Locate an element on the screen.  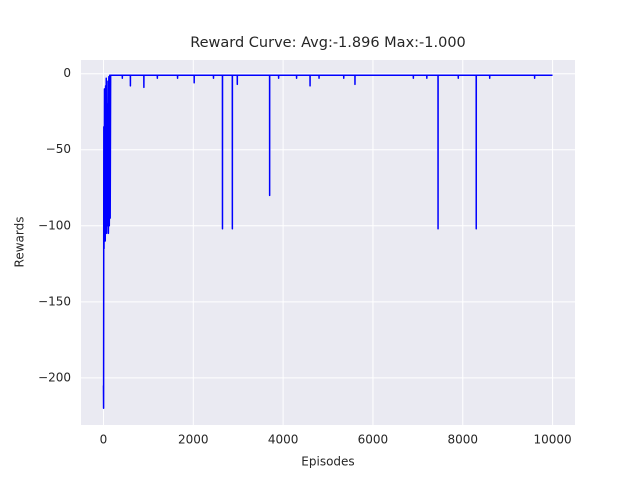
y-axis-label: Rewards is located at coordinates (20, 242).